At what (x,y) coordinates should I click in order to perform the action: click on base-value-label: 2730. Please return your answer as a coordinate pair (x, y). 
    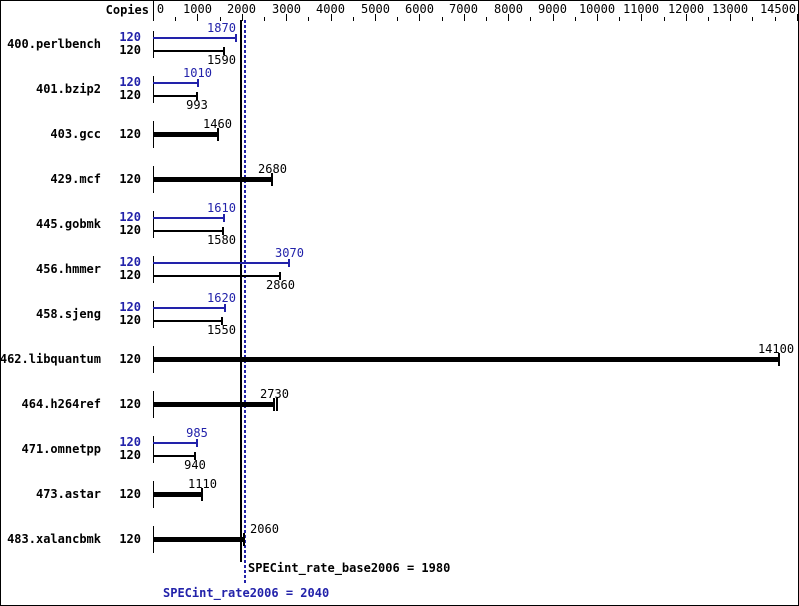
    Looking at the image, I should click on (274, 394).